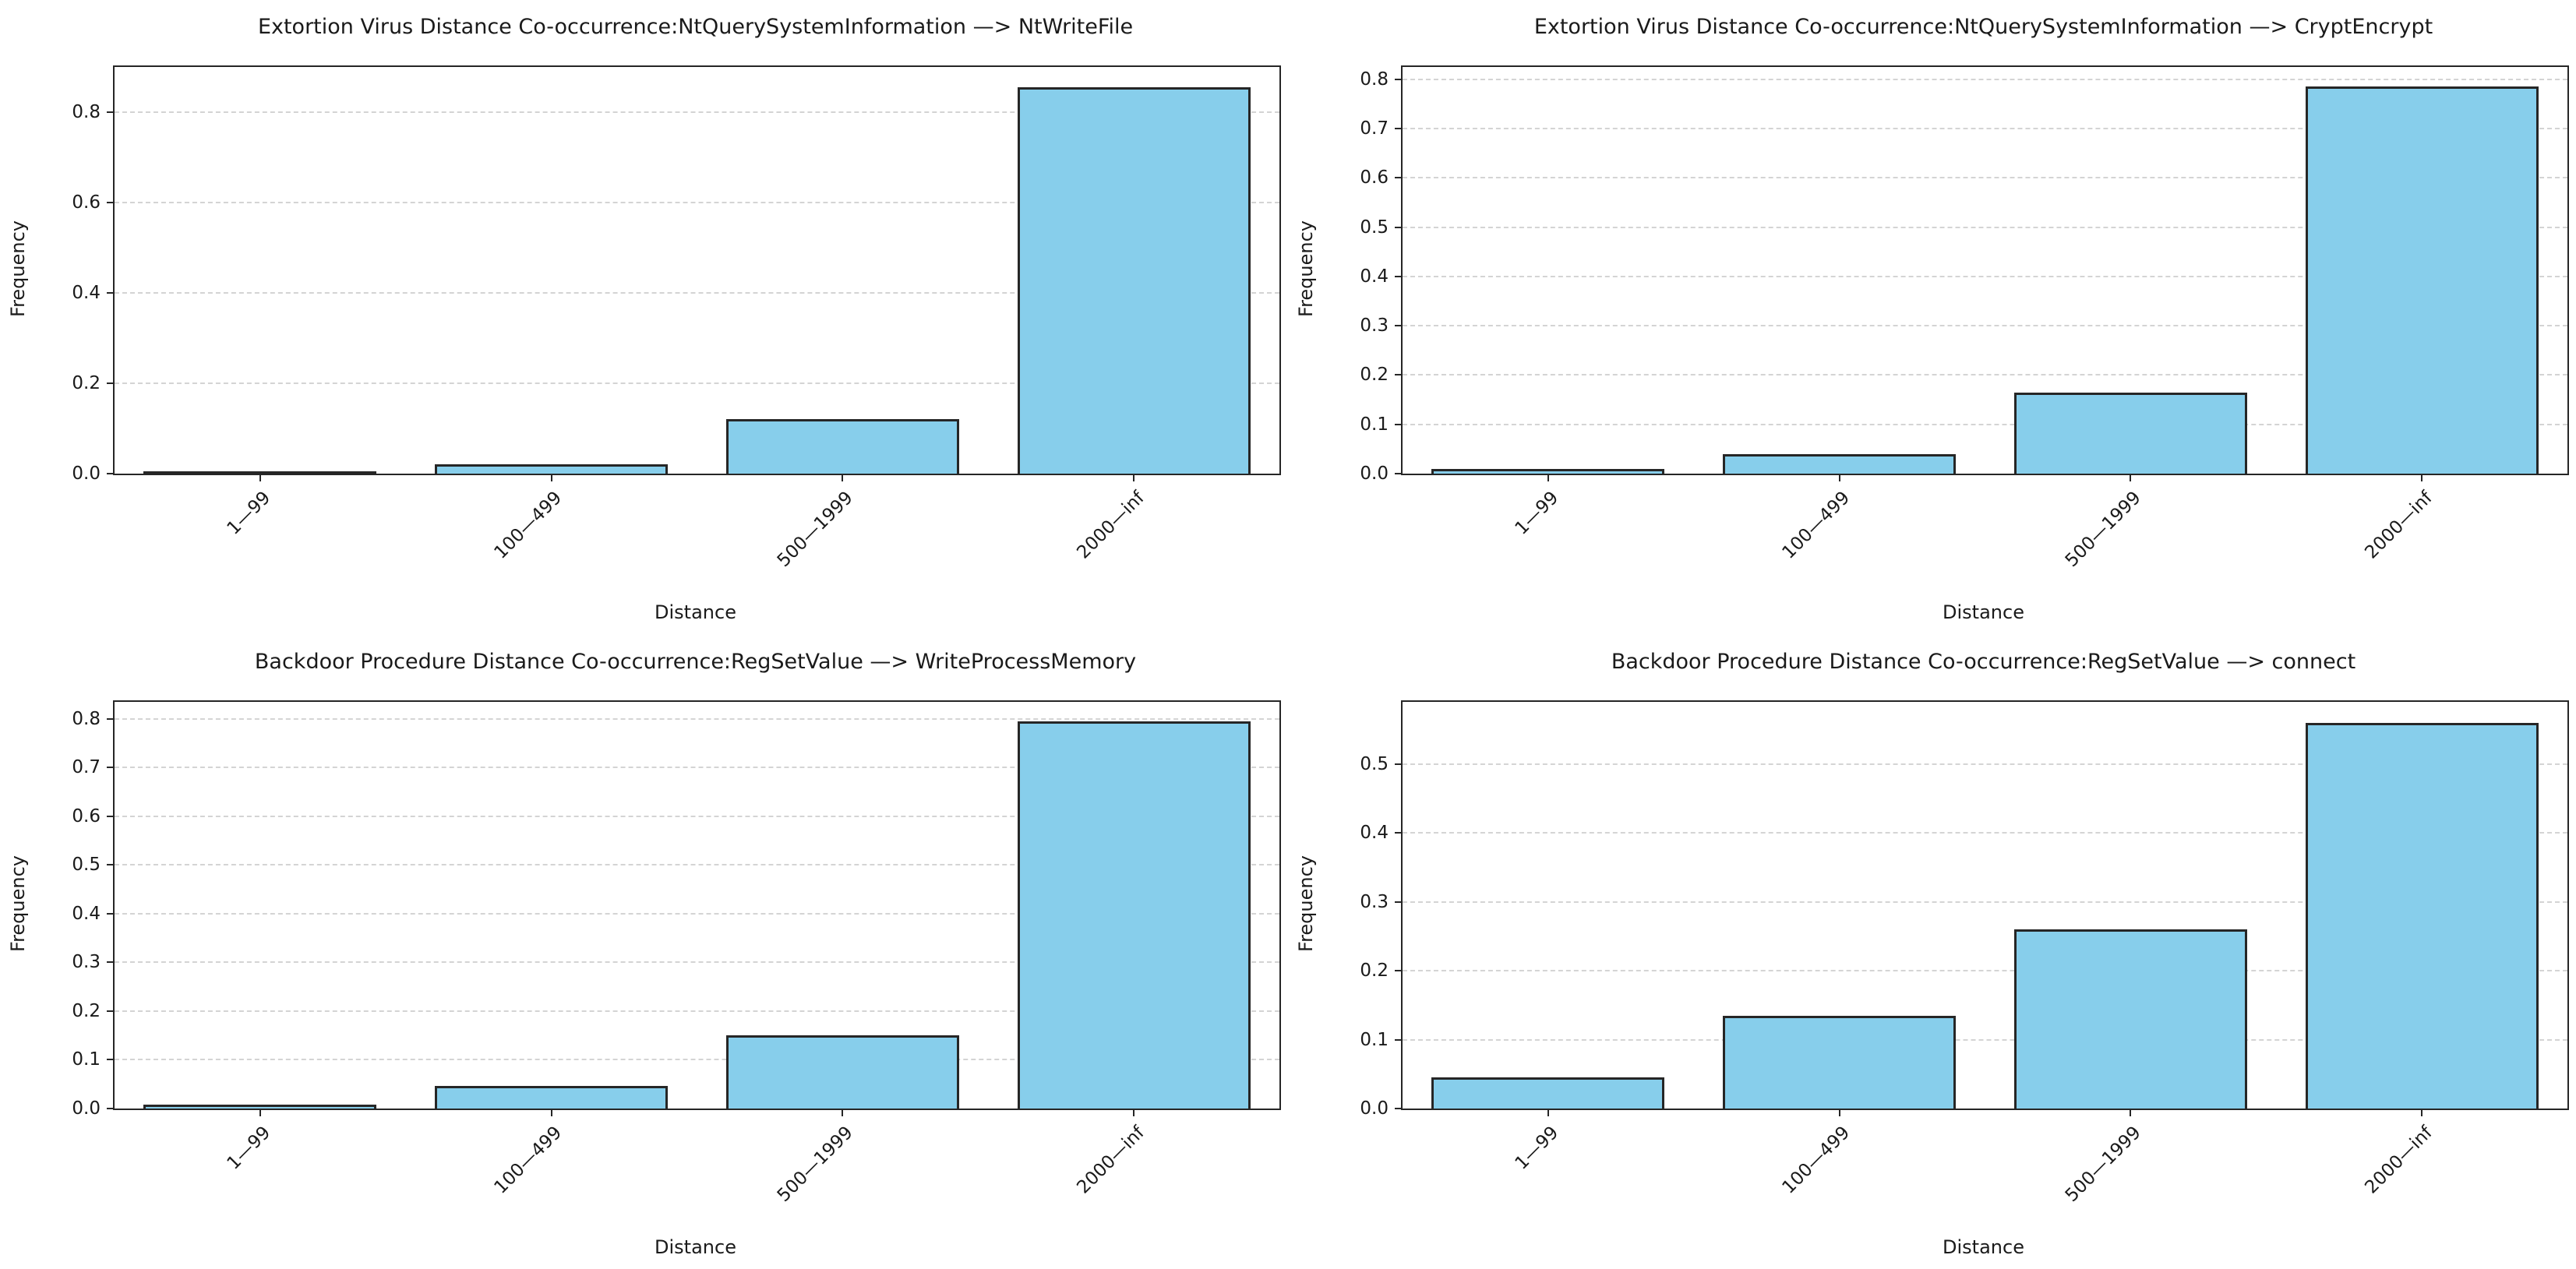  I want to click on y-tick-label: 0.7, so click(1374, 128).